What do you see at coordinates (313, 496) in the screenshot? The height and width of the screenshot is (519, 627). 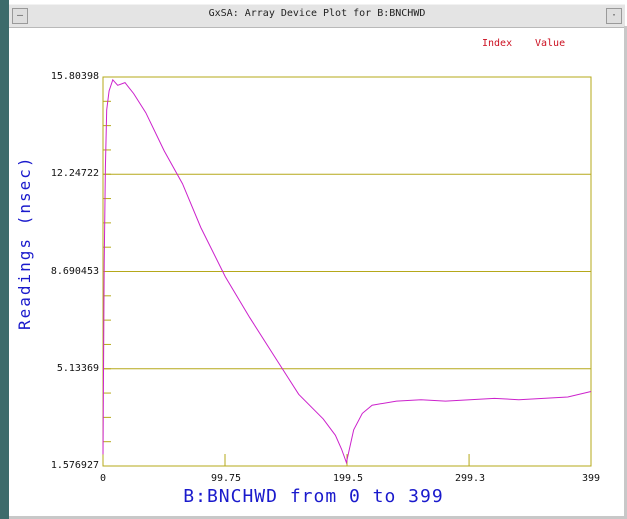 I see `x-axis-label: B:BNCHWD from 0 to 399` at bounding box center [313, 496].